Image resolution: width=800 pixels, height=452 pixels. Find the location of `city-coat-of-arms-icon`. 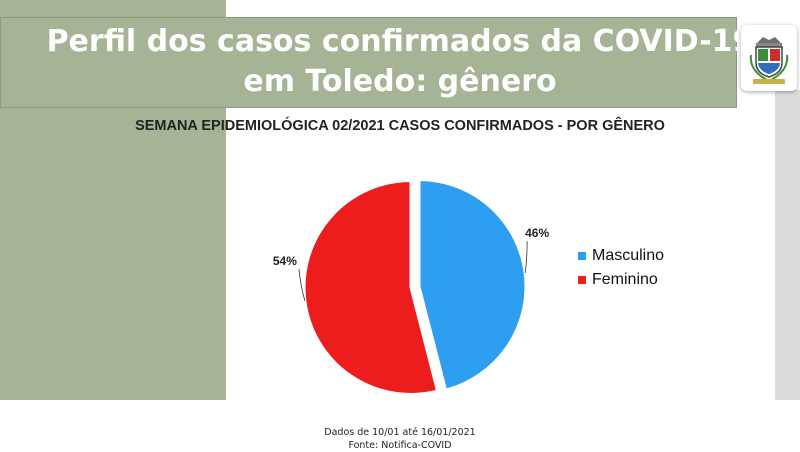

city-coat-of-arms-icon is located at coordinates (769, 60).